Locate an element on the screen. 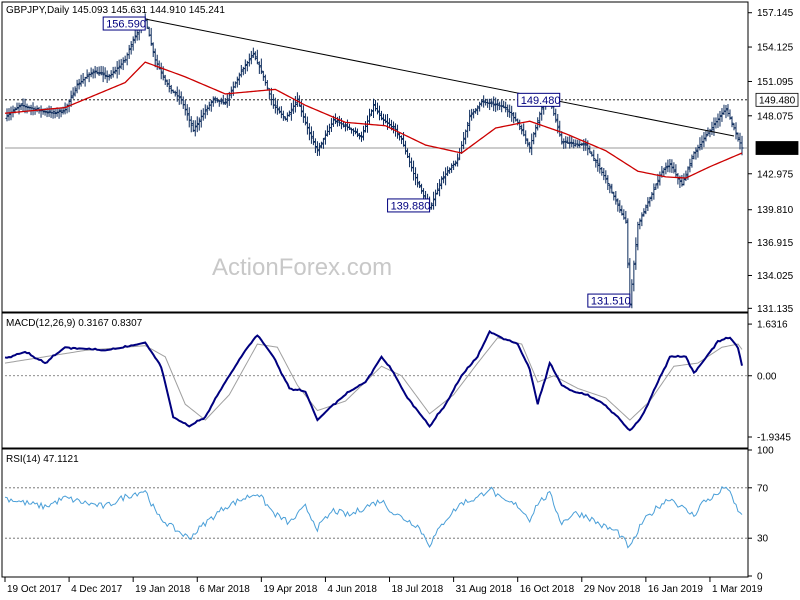 This screenshot has width=800, height=600. x-tick-label: 29 Nov 2018 is located at coordinates (612, 589).